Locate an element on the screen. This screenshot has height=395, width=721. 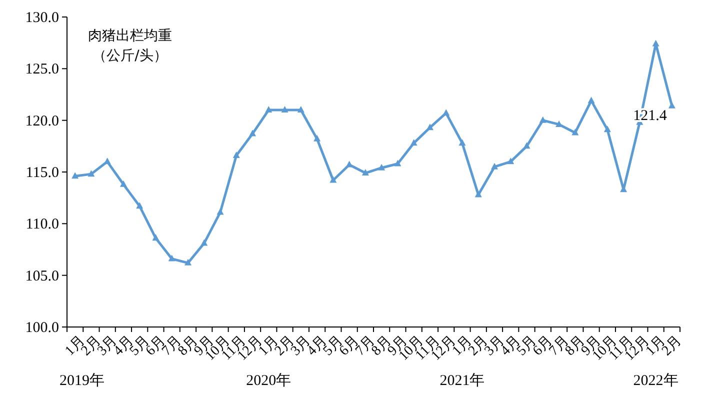
y-tick-label: 130.0 is located at coordinates (42, 18).